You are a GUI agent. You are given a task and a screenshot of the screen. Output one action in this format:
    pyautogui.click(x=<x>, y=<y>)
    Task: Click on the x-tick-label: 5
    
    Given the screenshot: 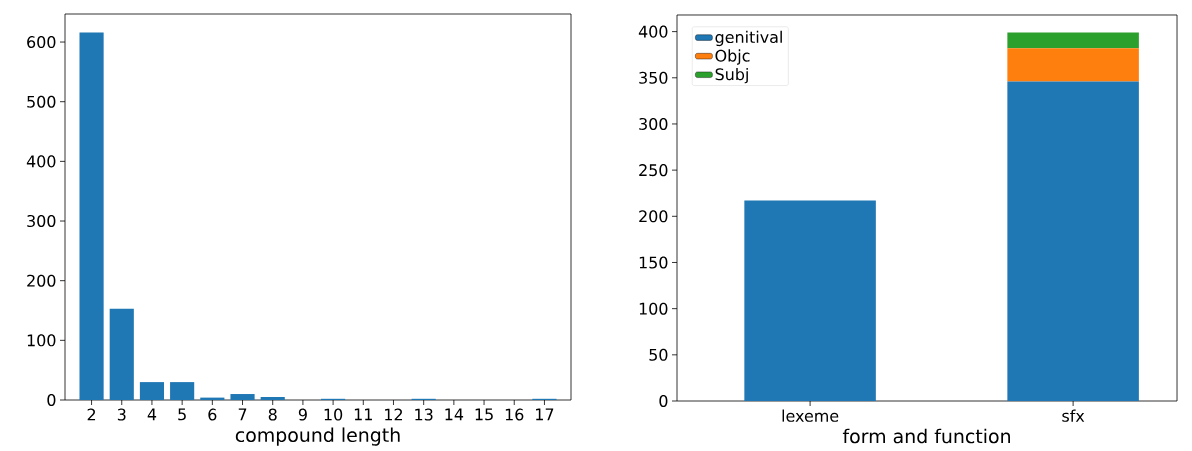 What is the action you would take?
    pyautogui.click(x=182, y=414)
    